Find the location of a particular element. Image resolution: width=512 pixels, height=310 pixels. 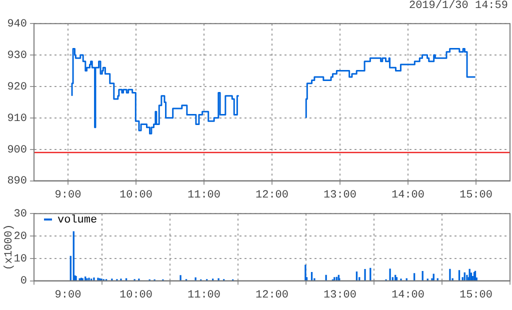

y-tick-label: 910 is located at coordinates (17, 118).